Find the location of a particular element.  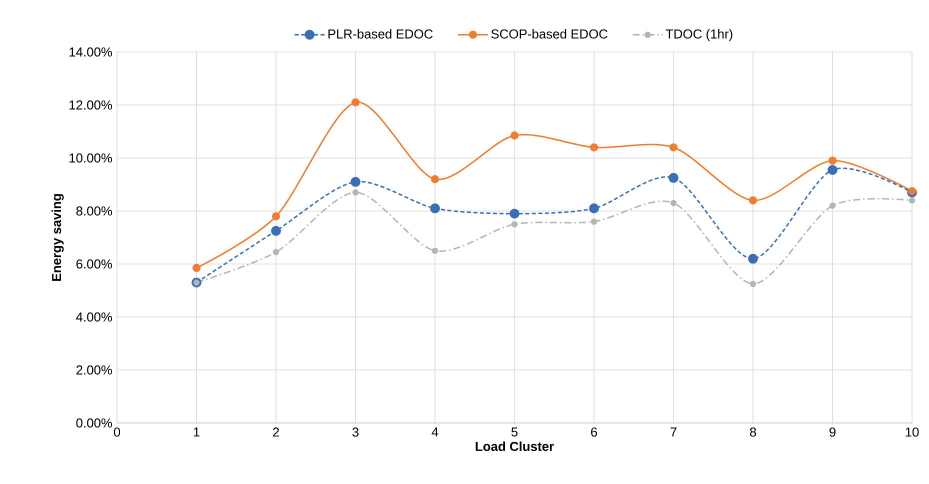

y-tick-label: 10.00% is located at coordinates (91, 158).